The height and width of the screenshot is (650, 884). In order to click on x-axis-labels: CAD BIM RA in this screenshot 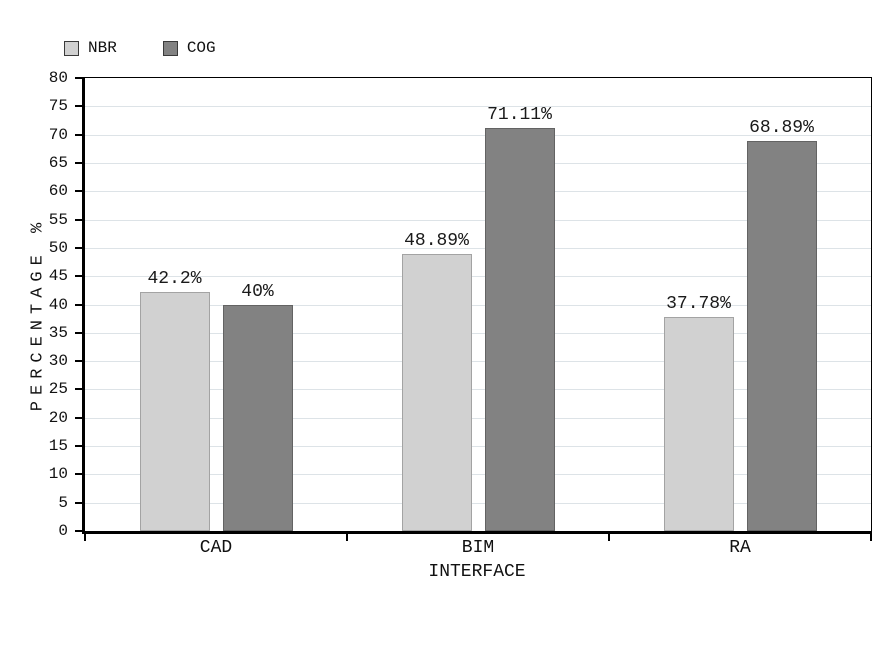, I will do `click(478, 548)`.